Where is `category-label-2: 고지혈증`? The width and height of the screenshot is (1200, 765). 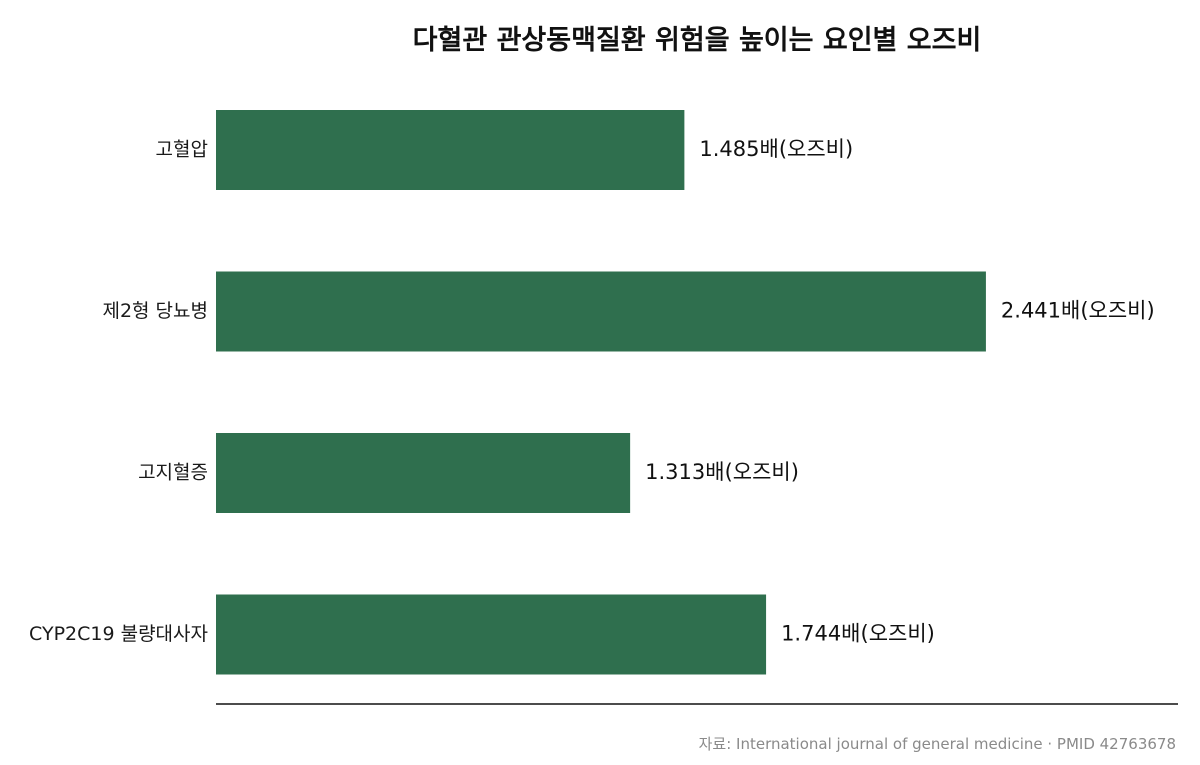
category-label-2: 고지혈증 is located at coordinates (173, 473).